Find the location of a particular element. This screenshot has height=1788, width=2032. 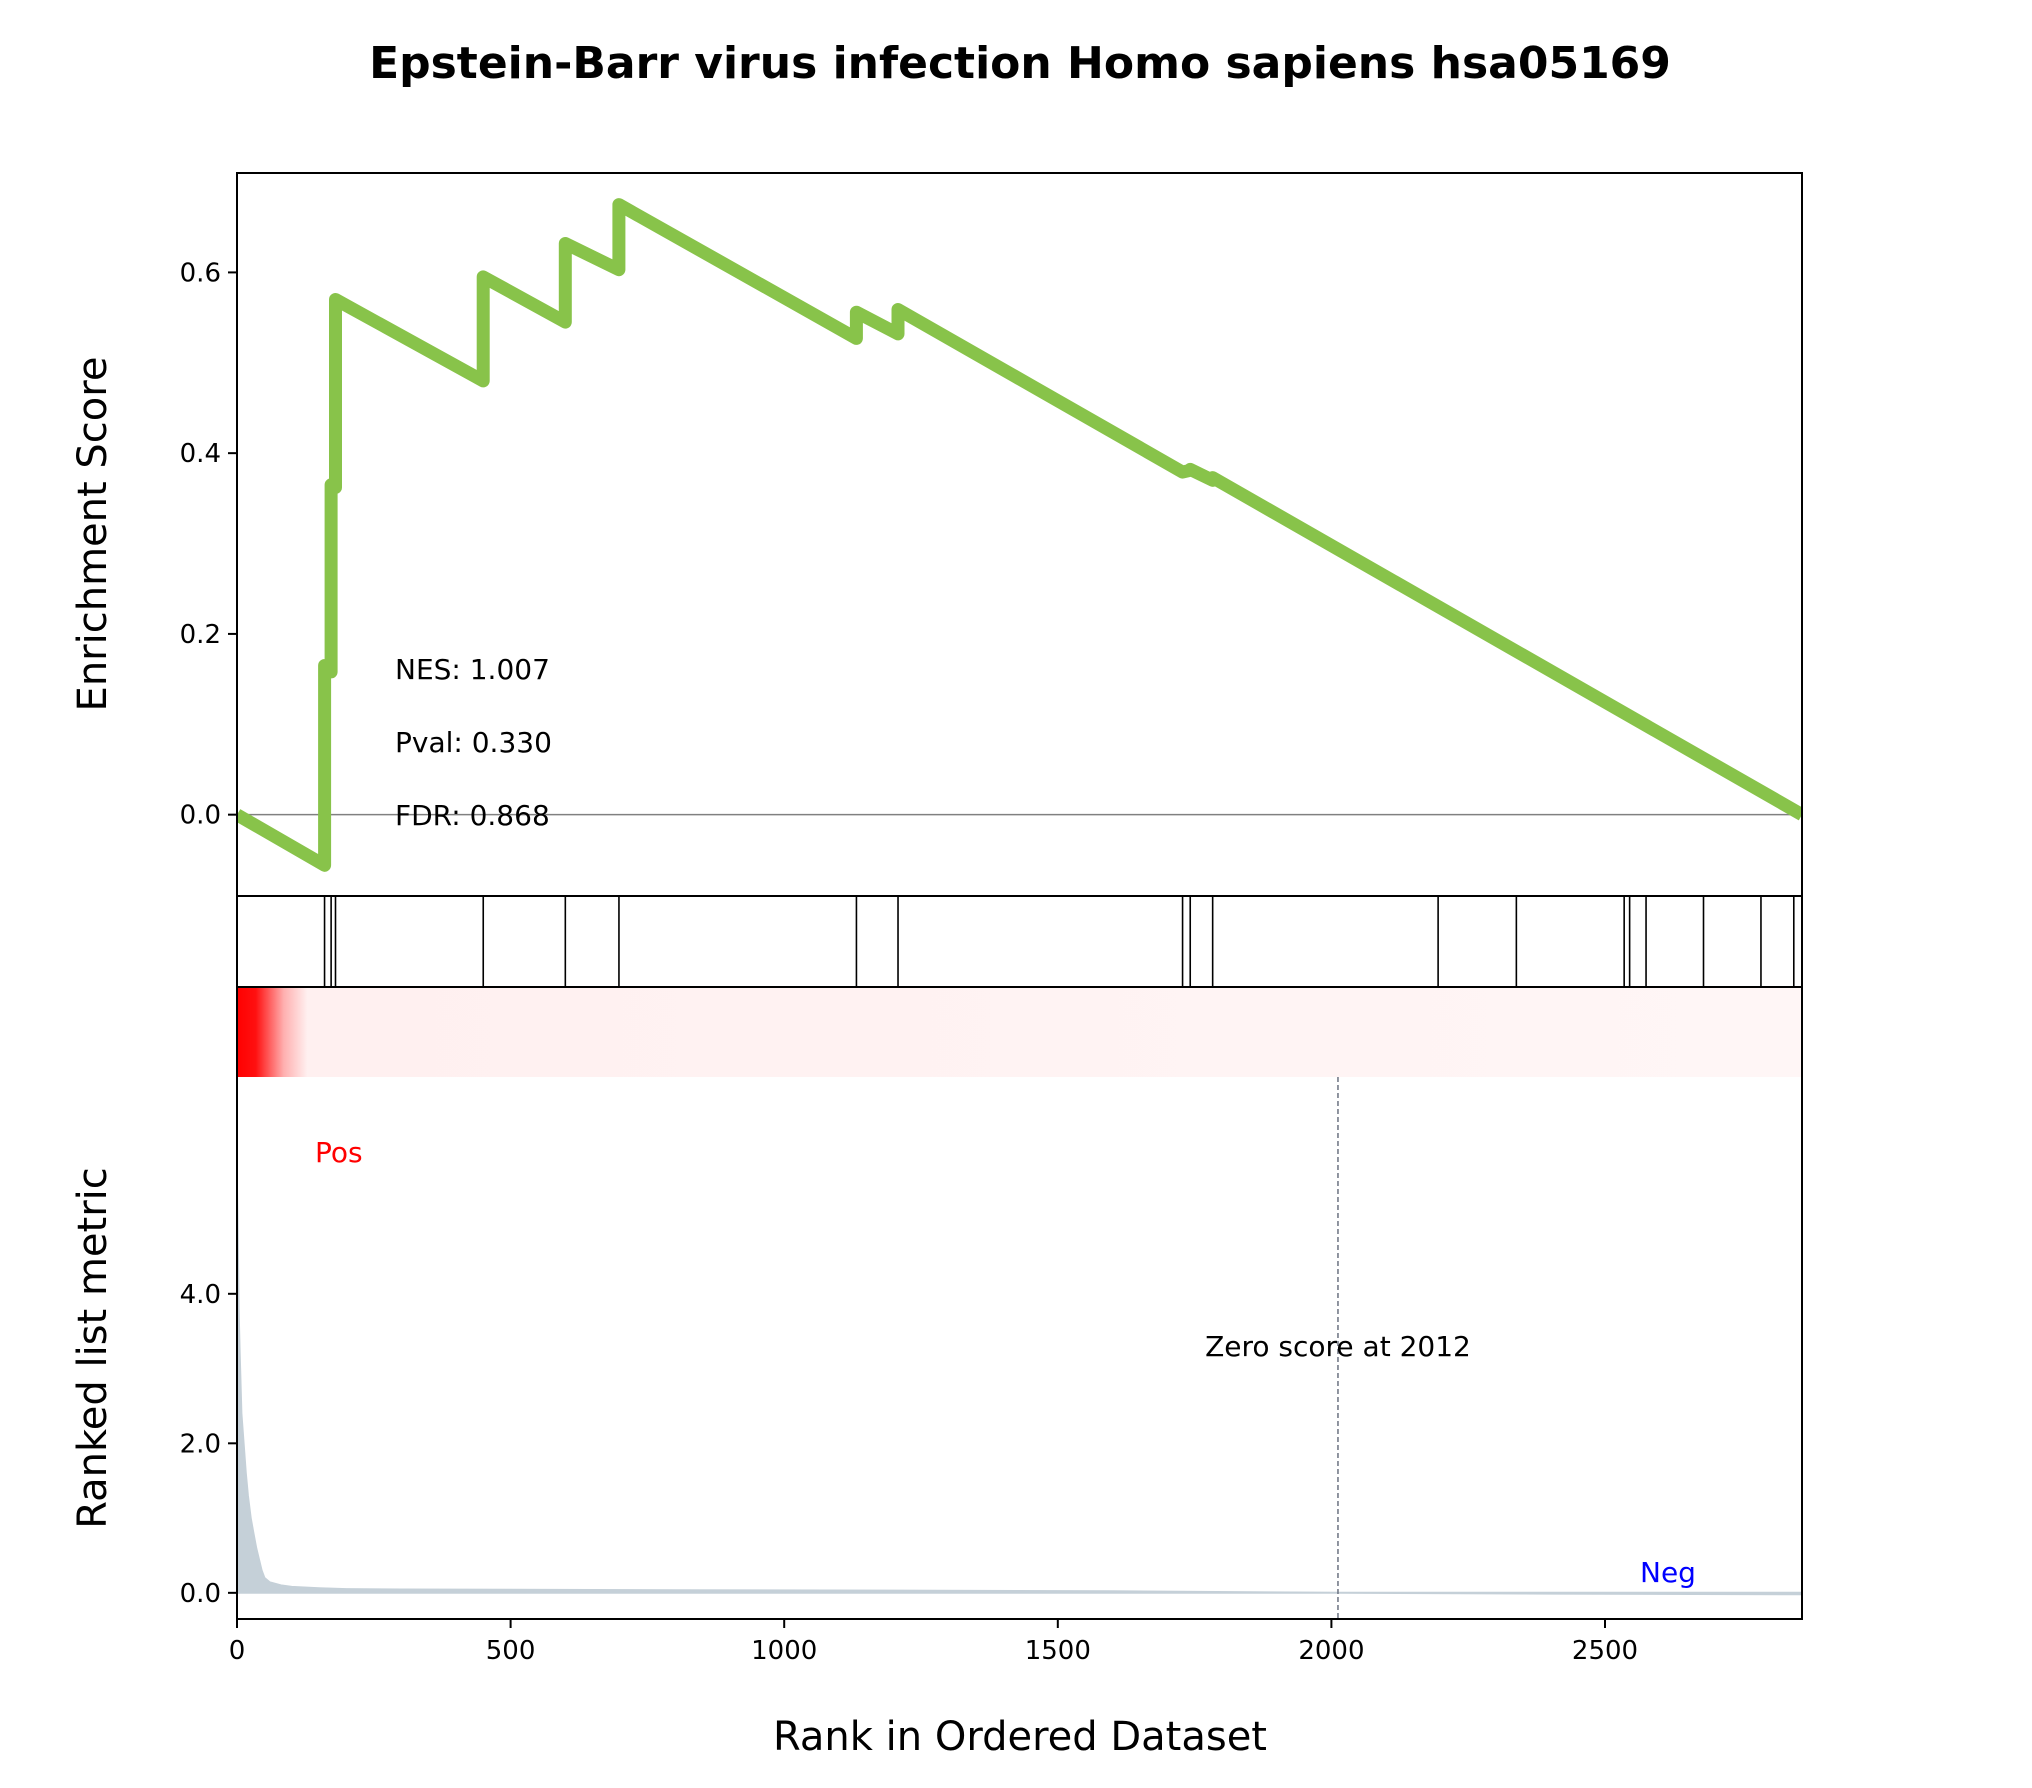

x-tick-label: 1500 is located at coordinates (1058, 1651).